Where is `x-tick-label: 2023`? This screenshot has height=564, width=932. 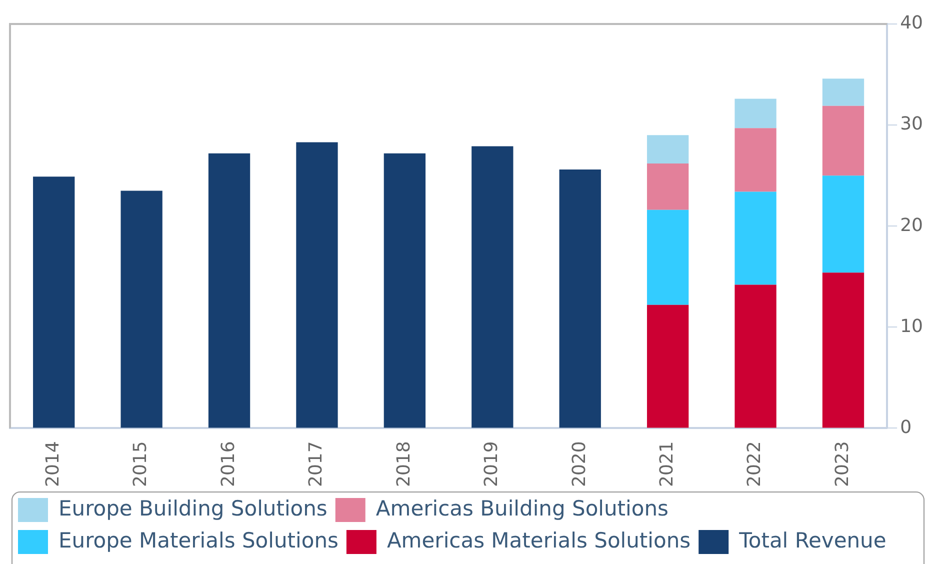
x-tick-label: 2023 is located at coordinates (842, 464).